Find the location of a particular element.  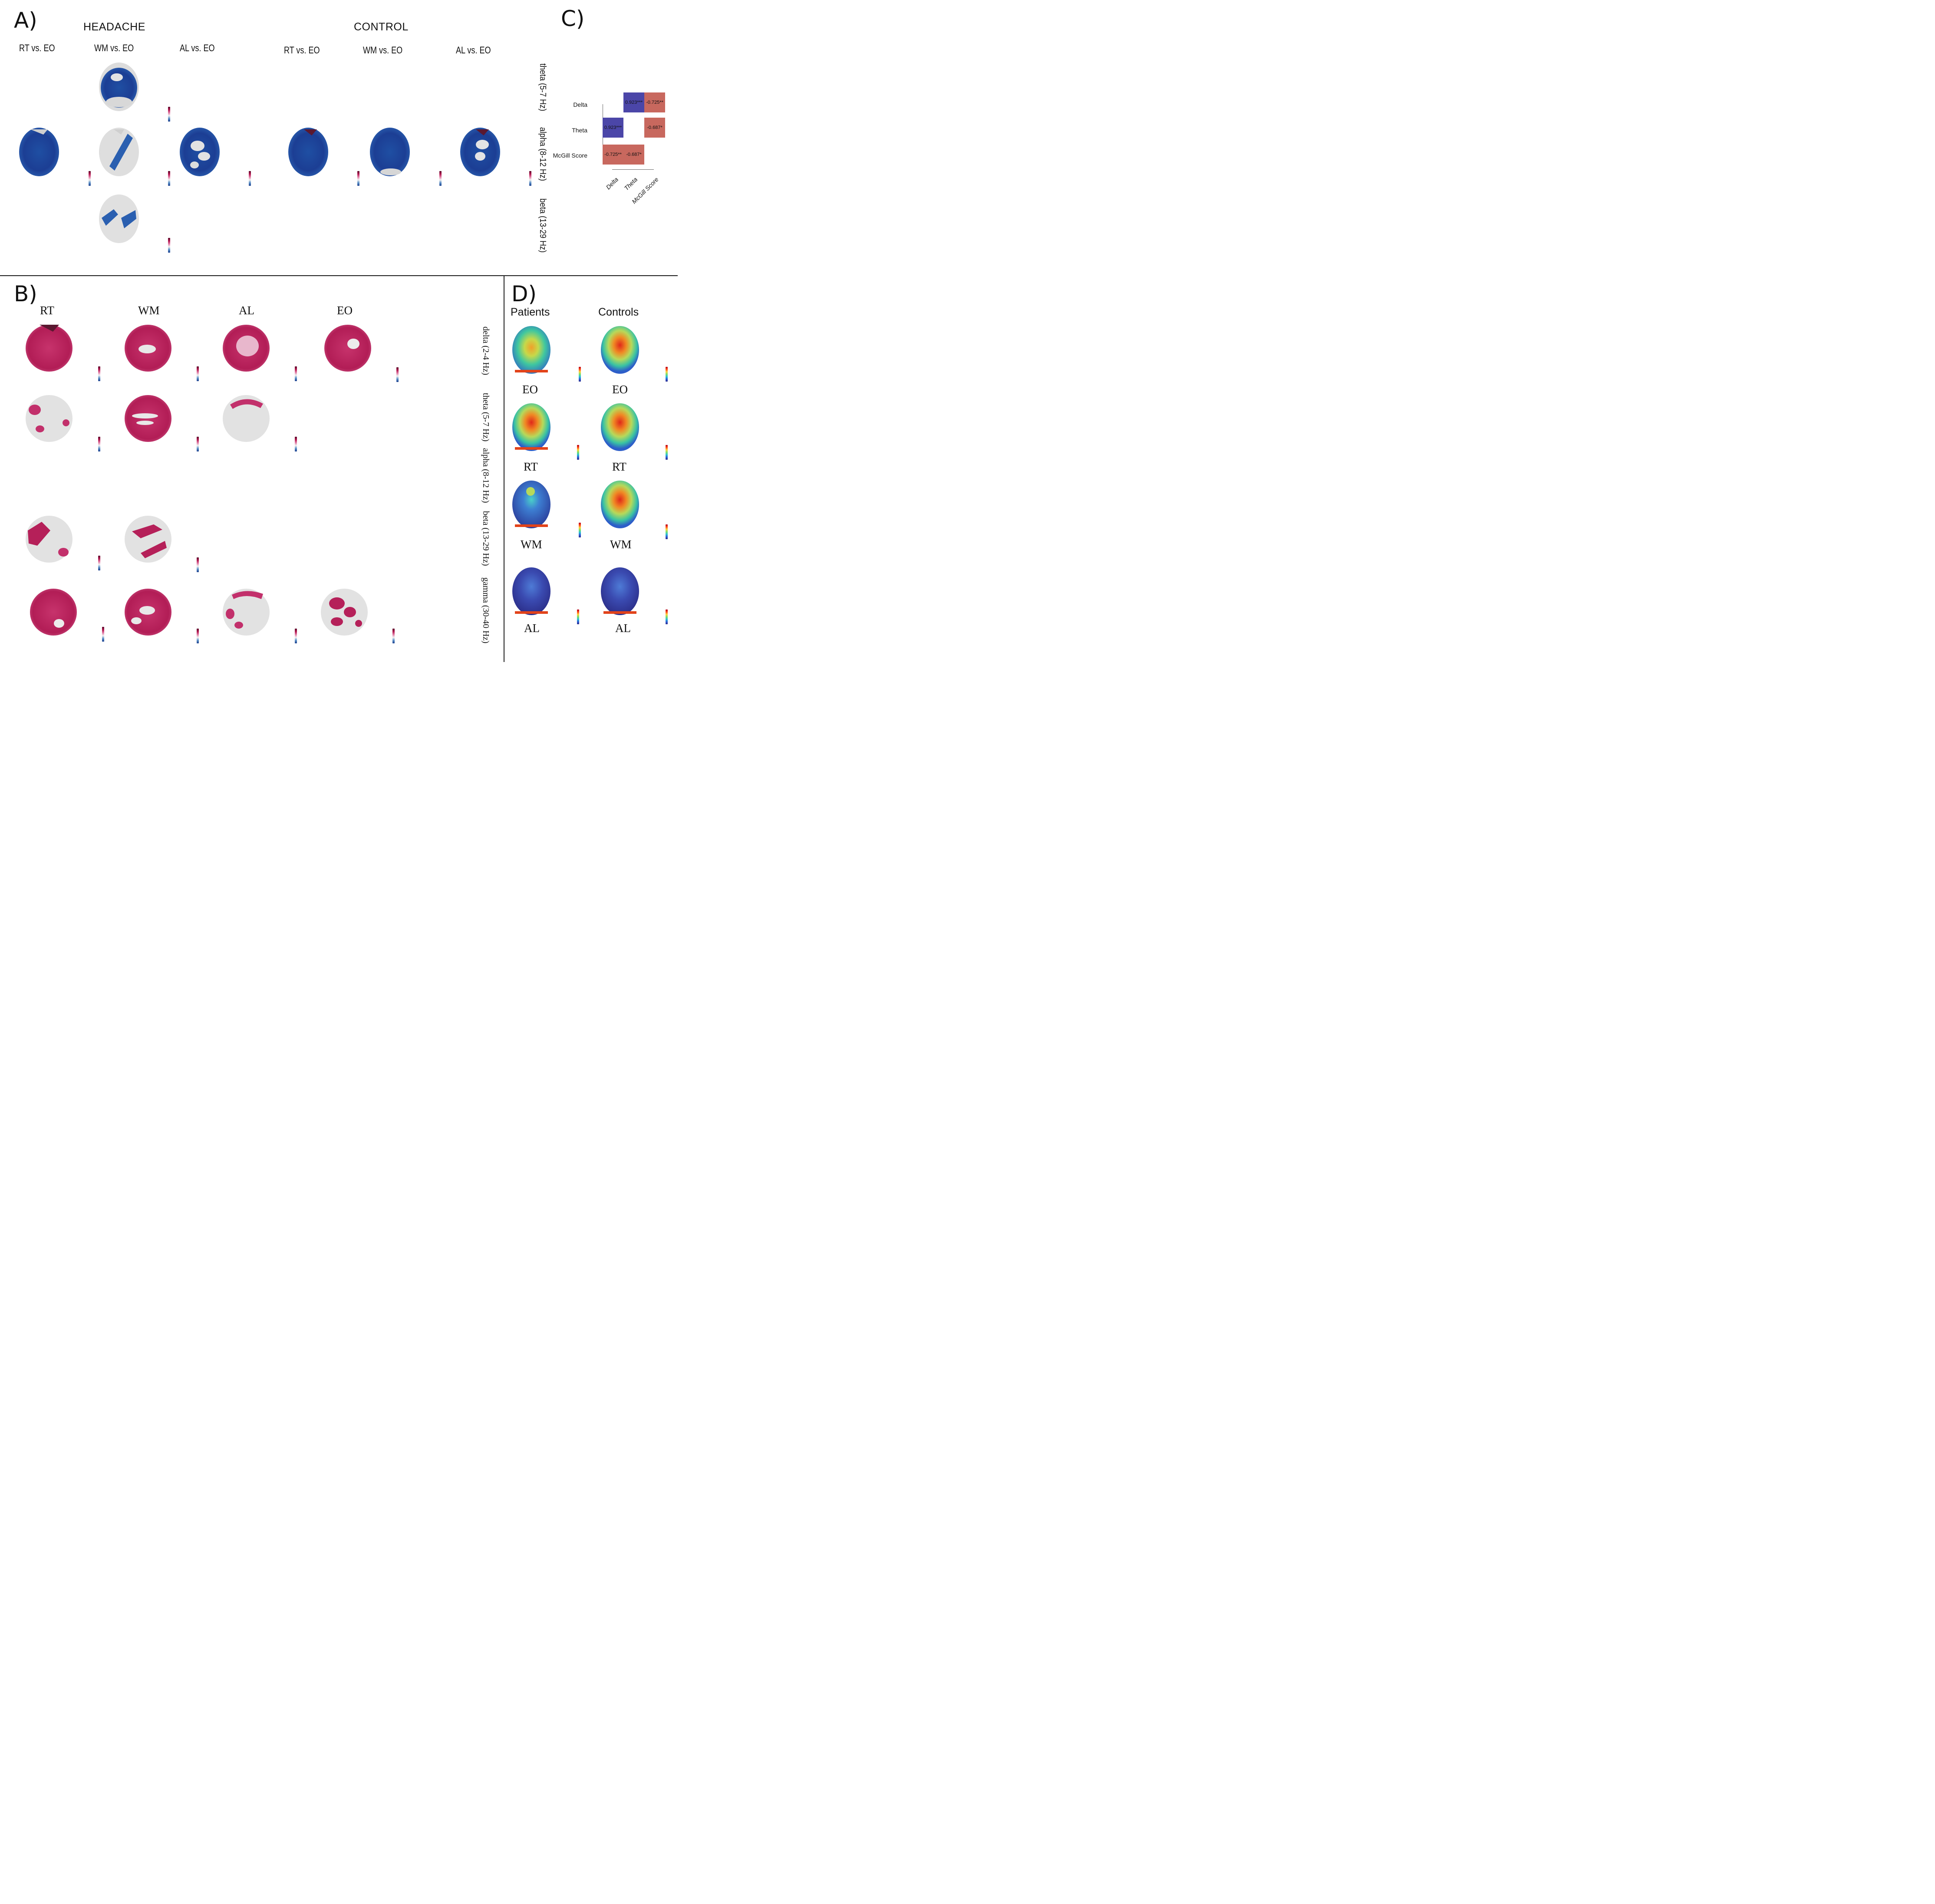

topomap-b-wm-delta is located at coordinates (148, 348).